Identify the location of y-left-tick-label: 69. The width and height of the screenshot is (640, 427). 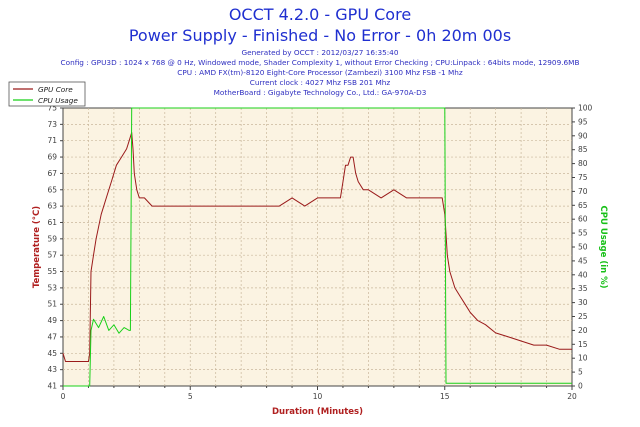
(52, 157).